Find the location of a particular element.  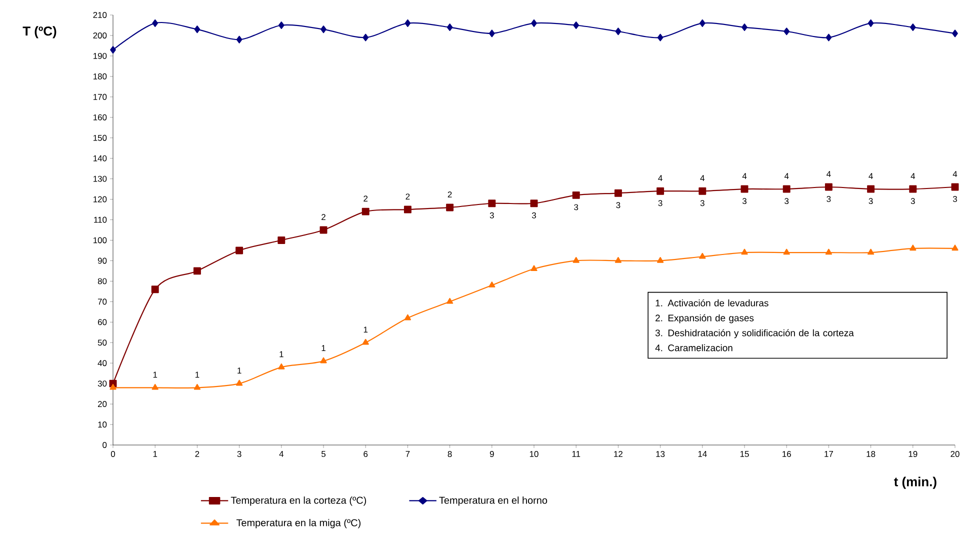

x-tick-label: 1 is located at coordinates (155, 454).